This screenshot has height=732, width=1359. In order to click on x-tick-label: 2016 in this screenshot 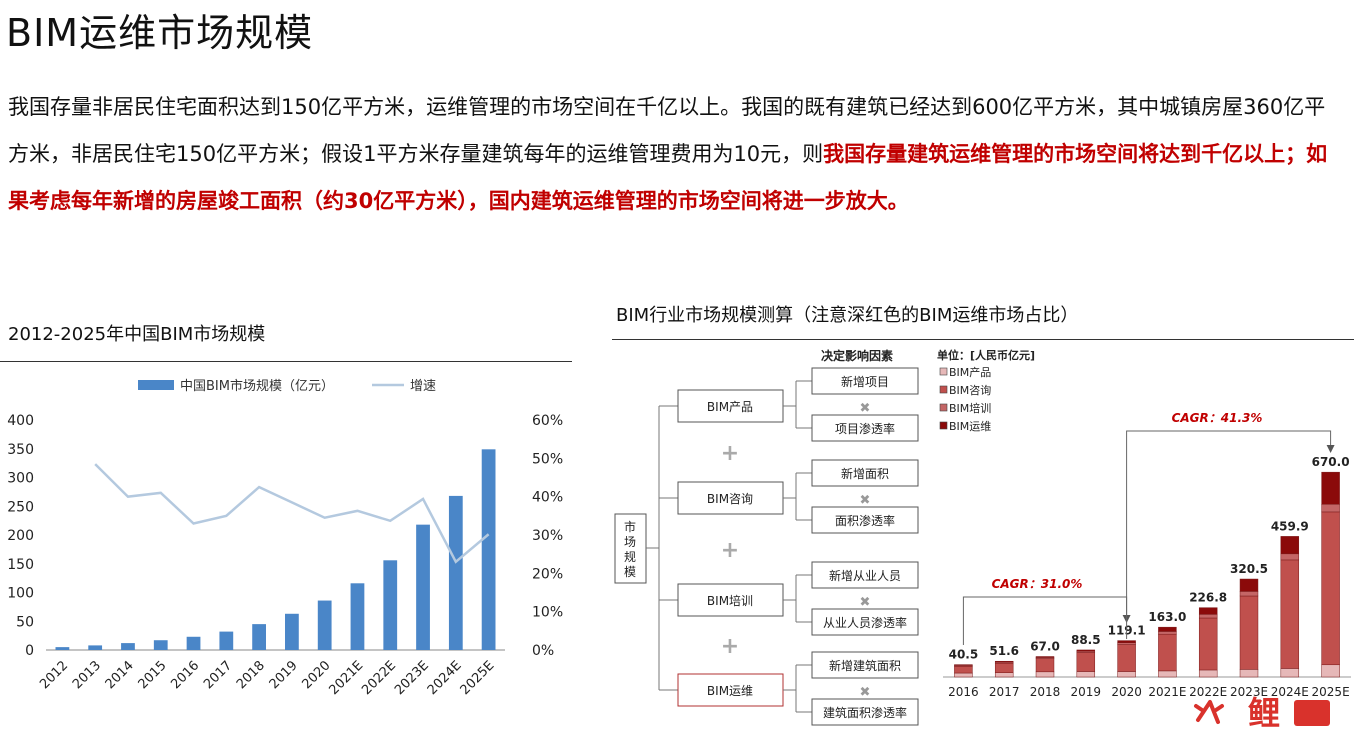, I will do `click(963, 692)`.